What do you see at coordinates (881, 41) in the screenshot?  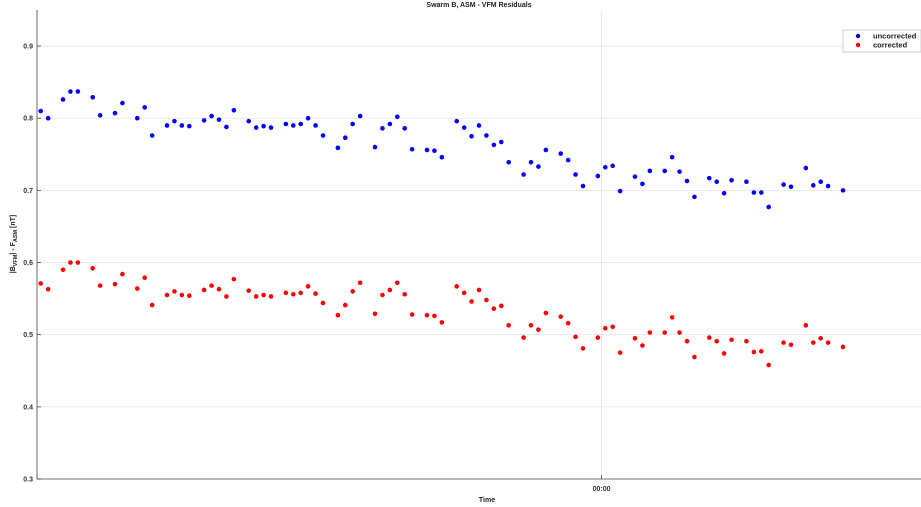 I see `legend: uncorrected corrected` at bounding box center [881, 41].